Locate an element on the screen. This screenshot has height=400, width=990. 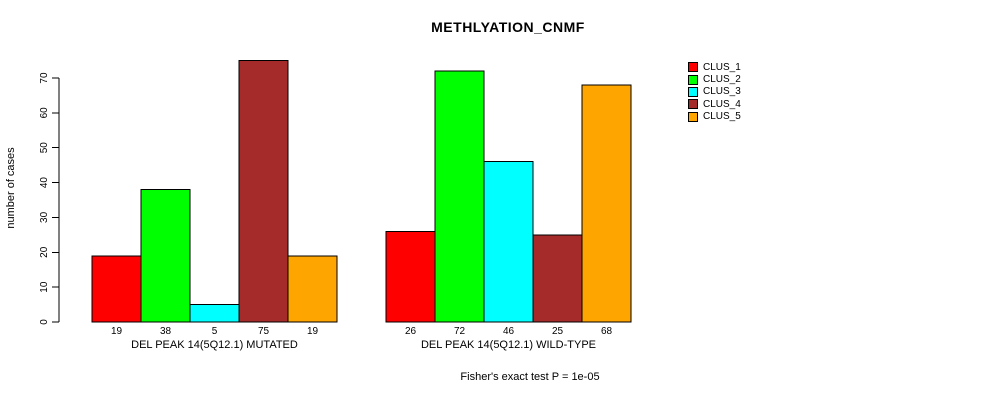
legend-label: CLUS_3 is located at coordinates (722, 92).